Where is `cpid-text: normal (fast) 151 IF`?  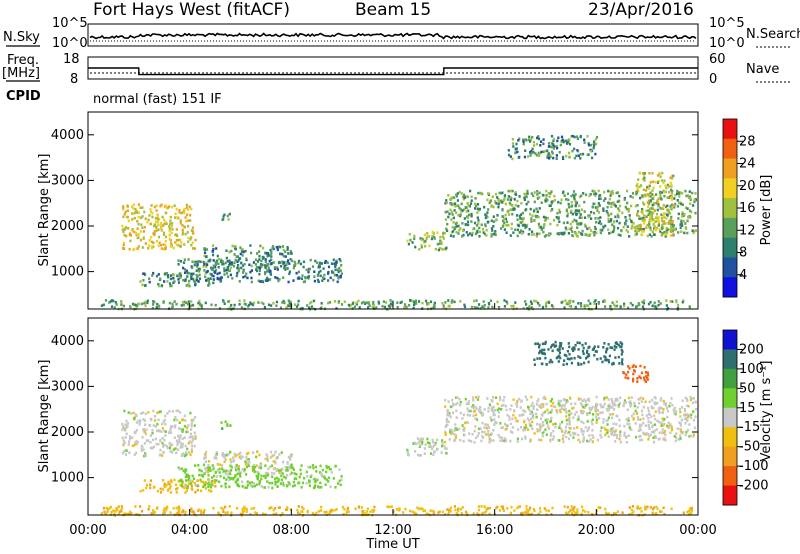
cpid-text: normal (fast) 151 IF is located at coordinates (157, 99).